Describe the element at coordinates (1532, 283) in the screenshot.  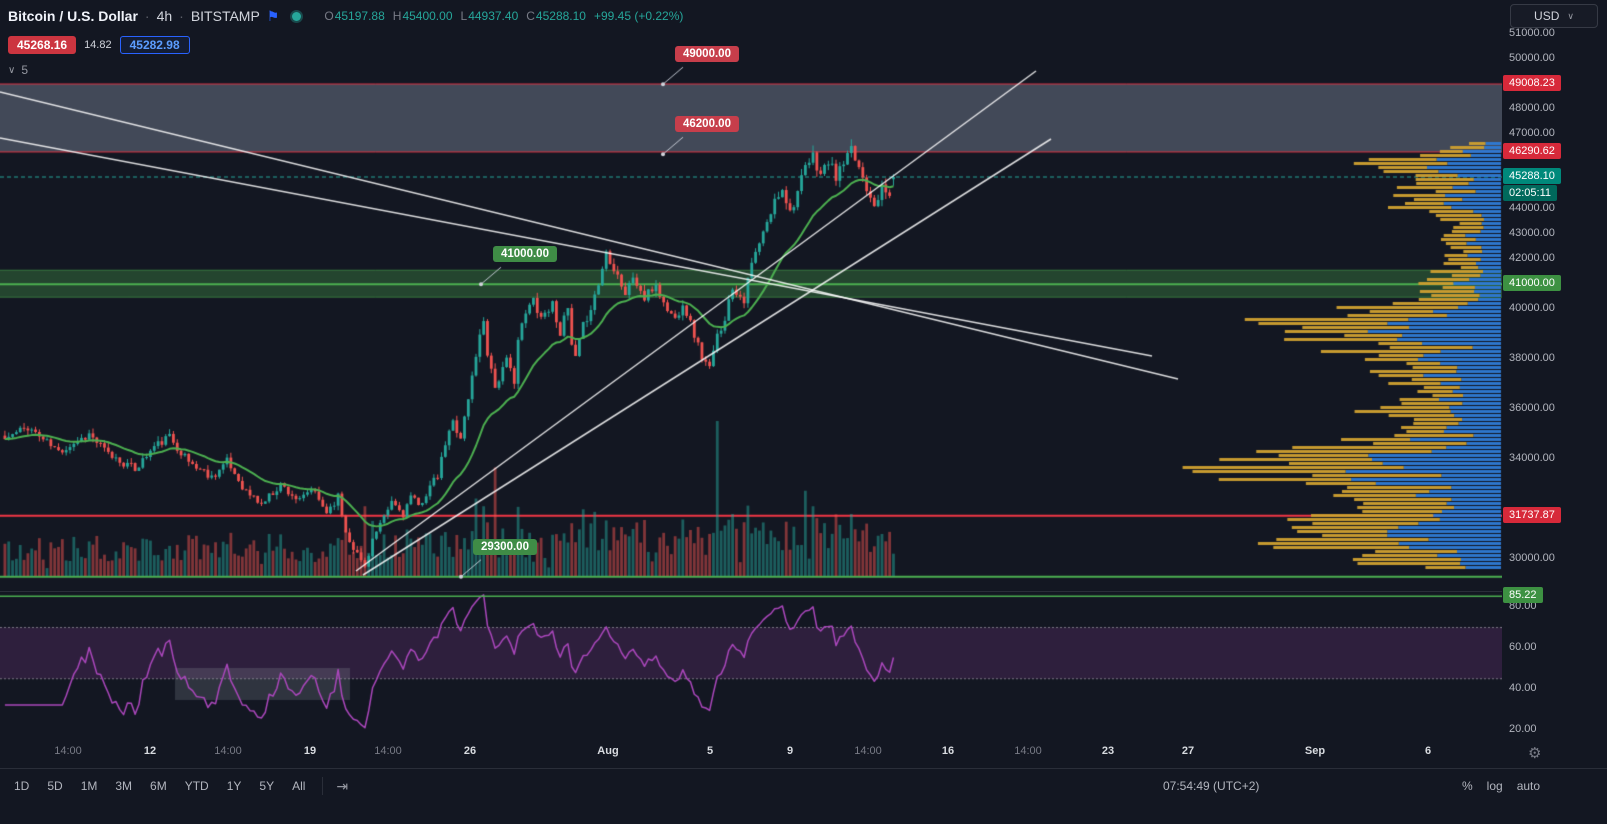
I see `price-level-label: 41000.00` at that location.